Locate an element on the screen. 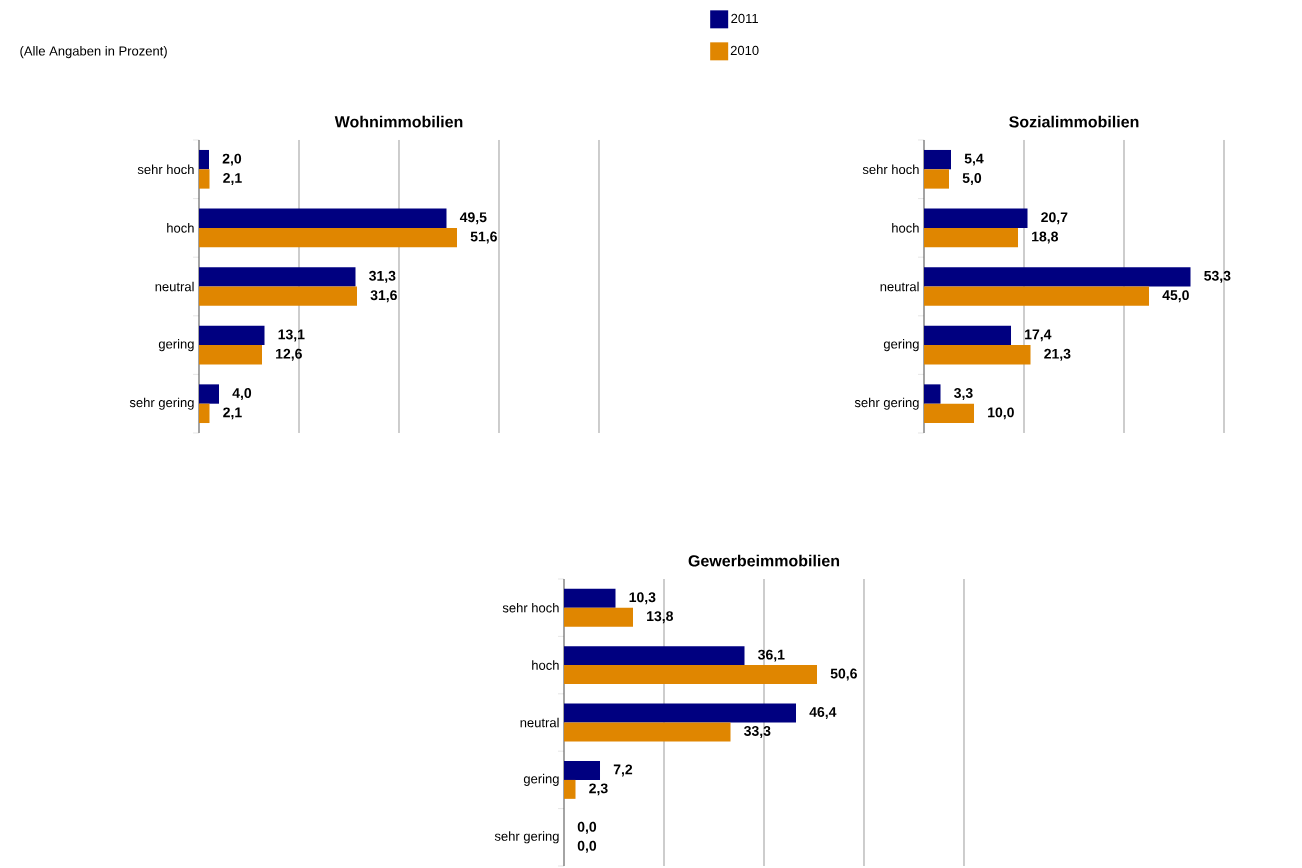 This screenshot has height=868, width=1302. text: (Alle Angaben in Prozent) is located at coordinates (93, 52).